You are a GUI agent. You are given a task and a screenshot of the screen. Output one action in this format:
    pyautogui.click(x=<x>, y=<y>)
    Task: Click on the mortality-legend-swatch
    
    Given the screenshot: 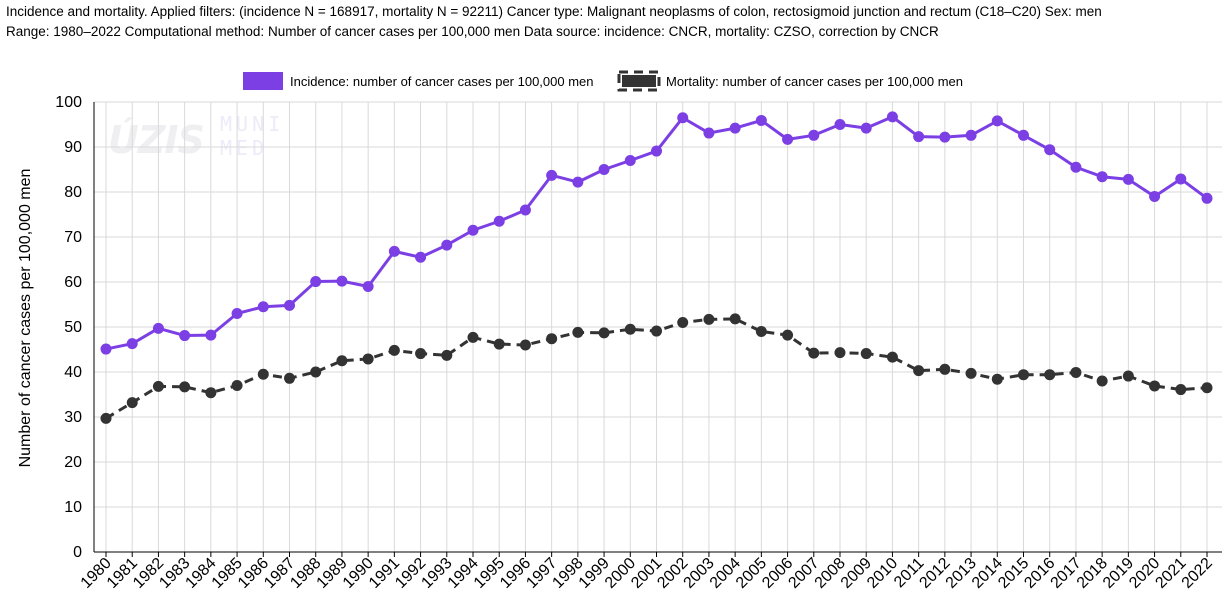 What is the action you would take?
    pyautogui.click(x=639, y=81)
    